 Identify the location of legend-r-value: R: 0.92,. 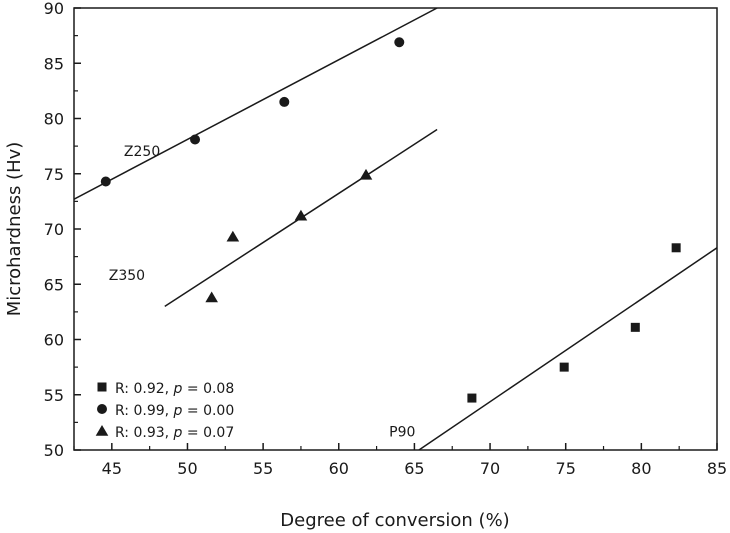
(144, 389).